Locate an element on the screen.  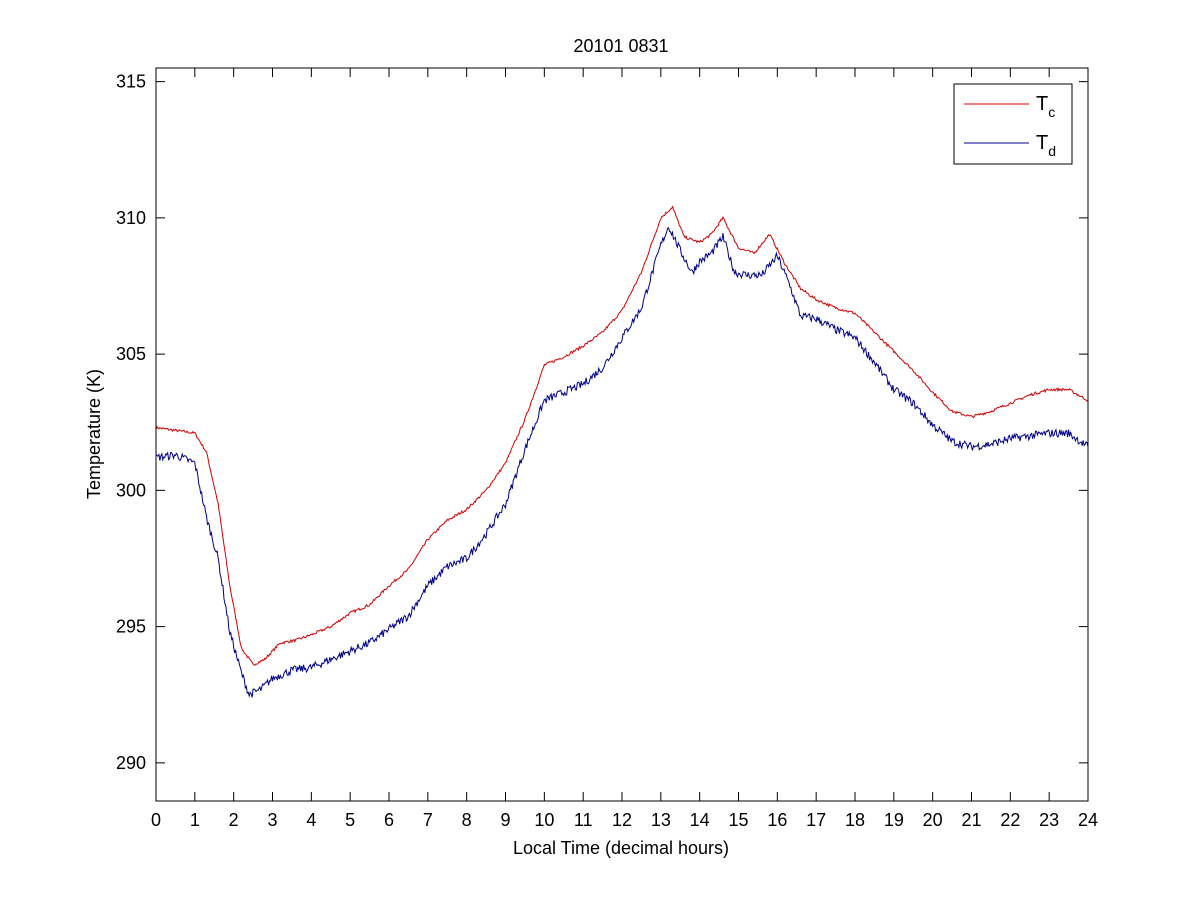
legend-label-td: Td is located at coordinates (1046, 145).